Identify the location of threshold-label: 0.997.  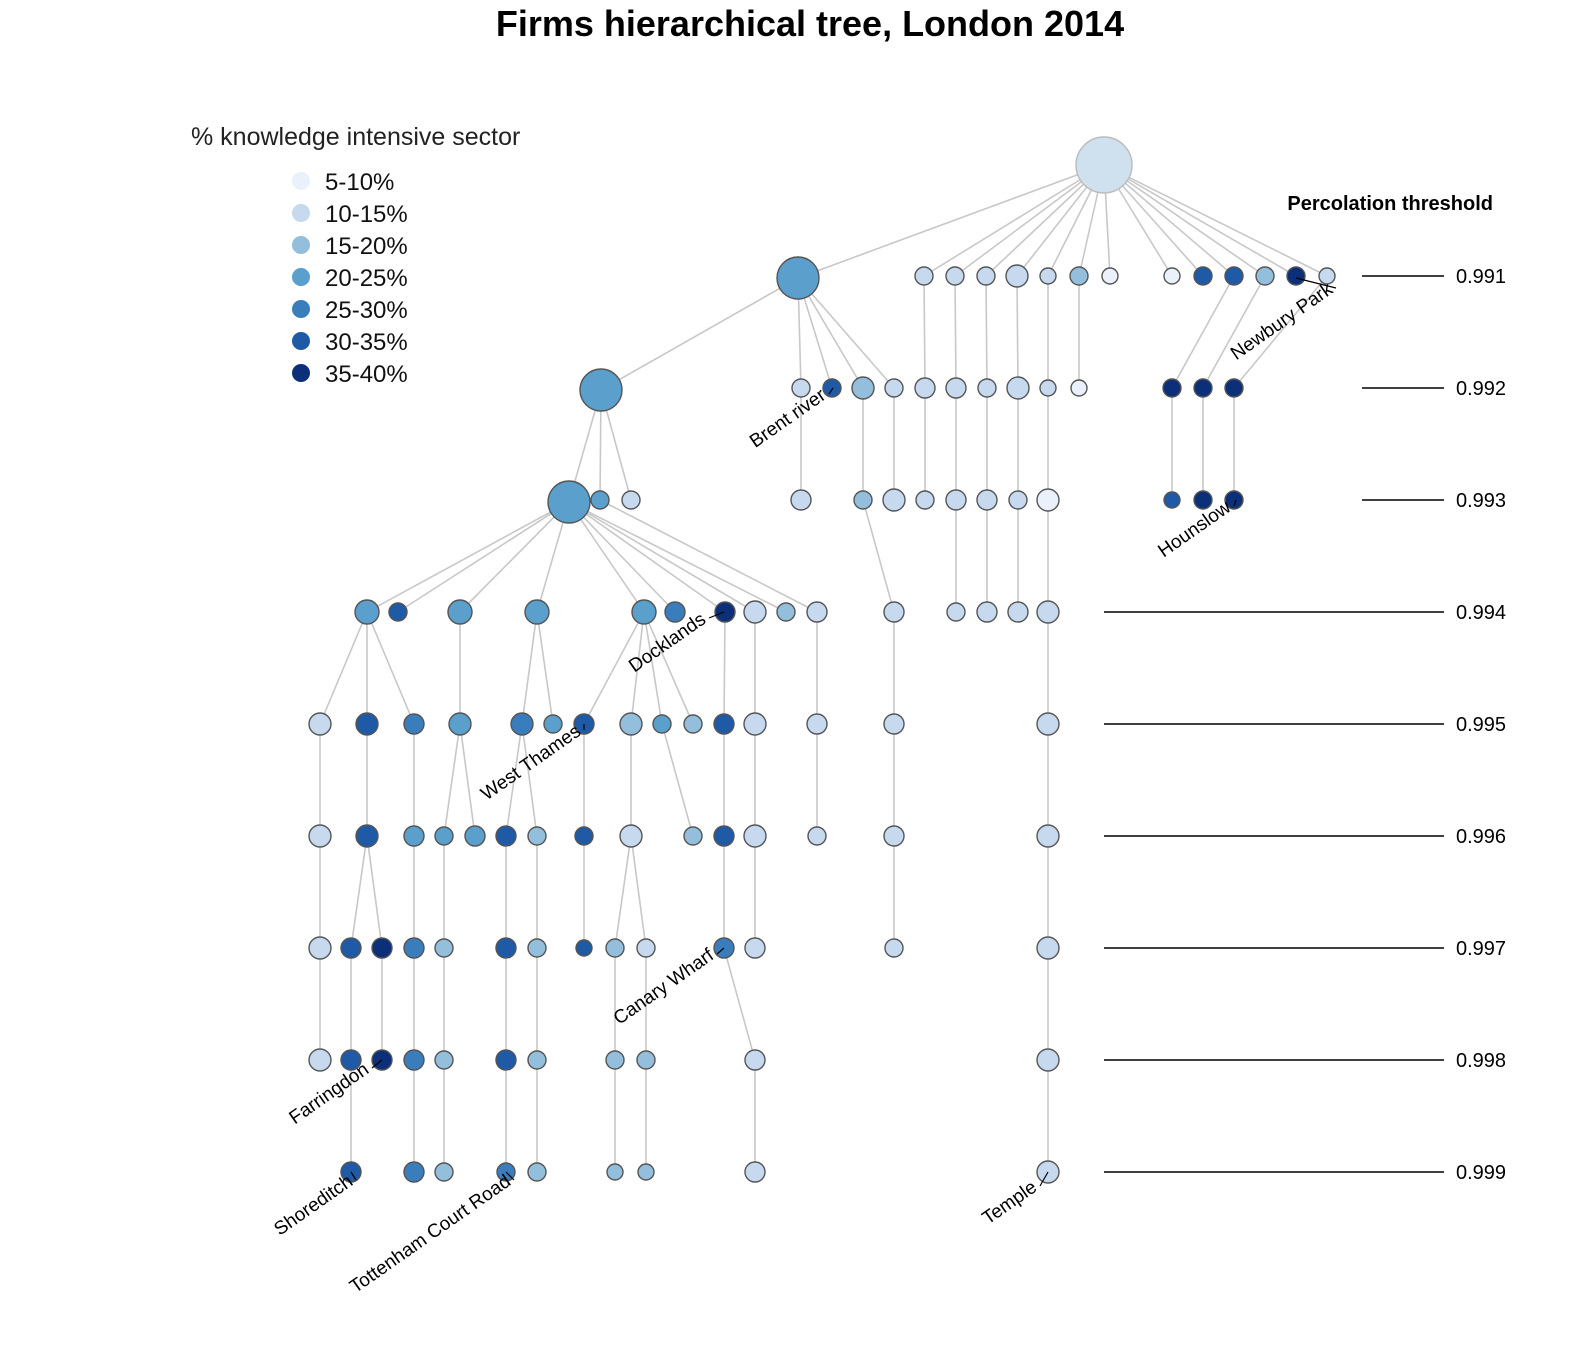
(1481, 949).